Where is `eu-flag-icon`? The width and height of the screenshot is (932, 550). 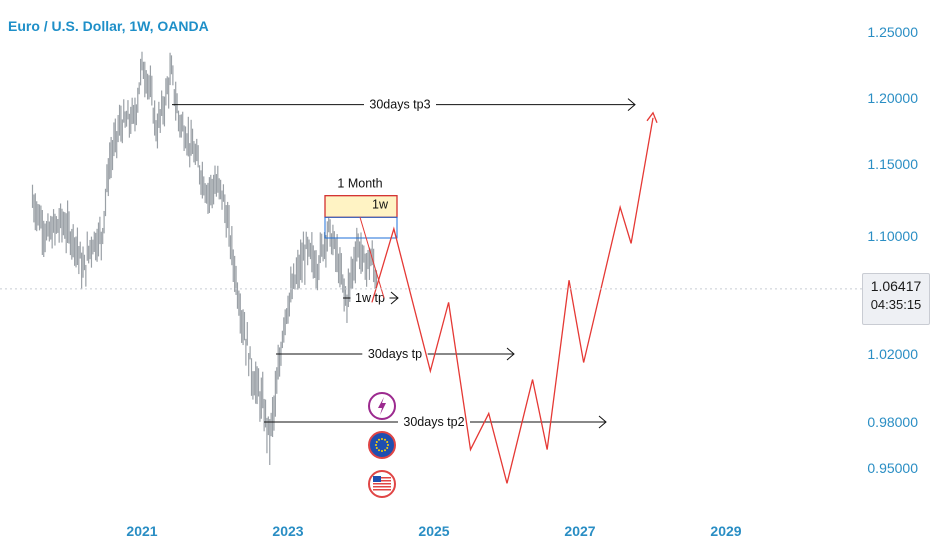 eu-flag-icon is located at coordinates (382, 445).